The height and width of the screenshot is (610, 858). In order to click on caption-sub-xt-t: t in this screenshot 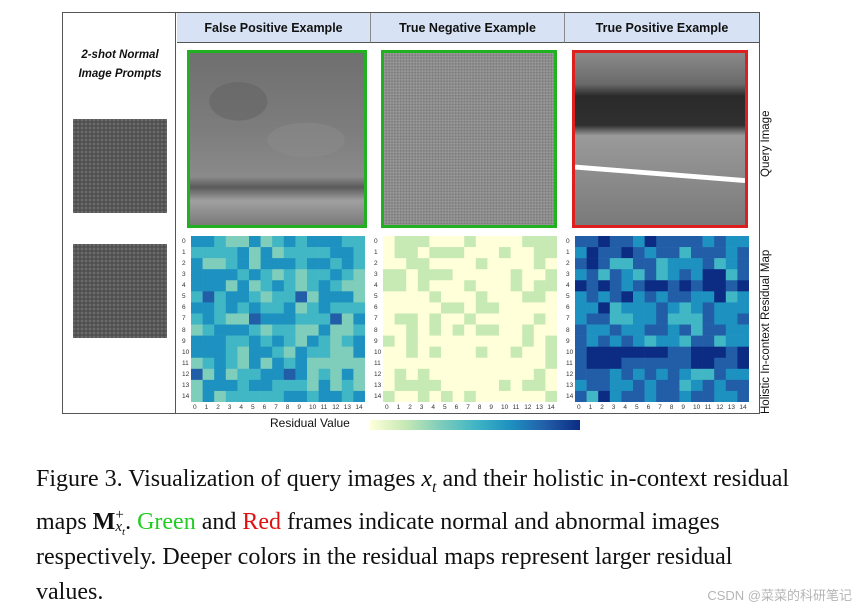, I will do `click(124, 531)`.